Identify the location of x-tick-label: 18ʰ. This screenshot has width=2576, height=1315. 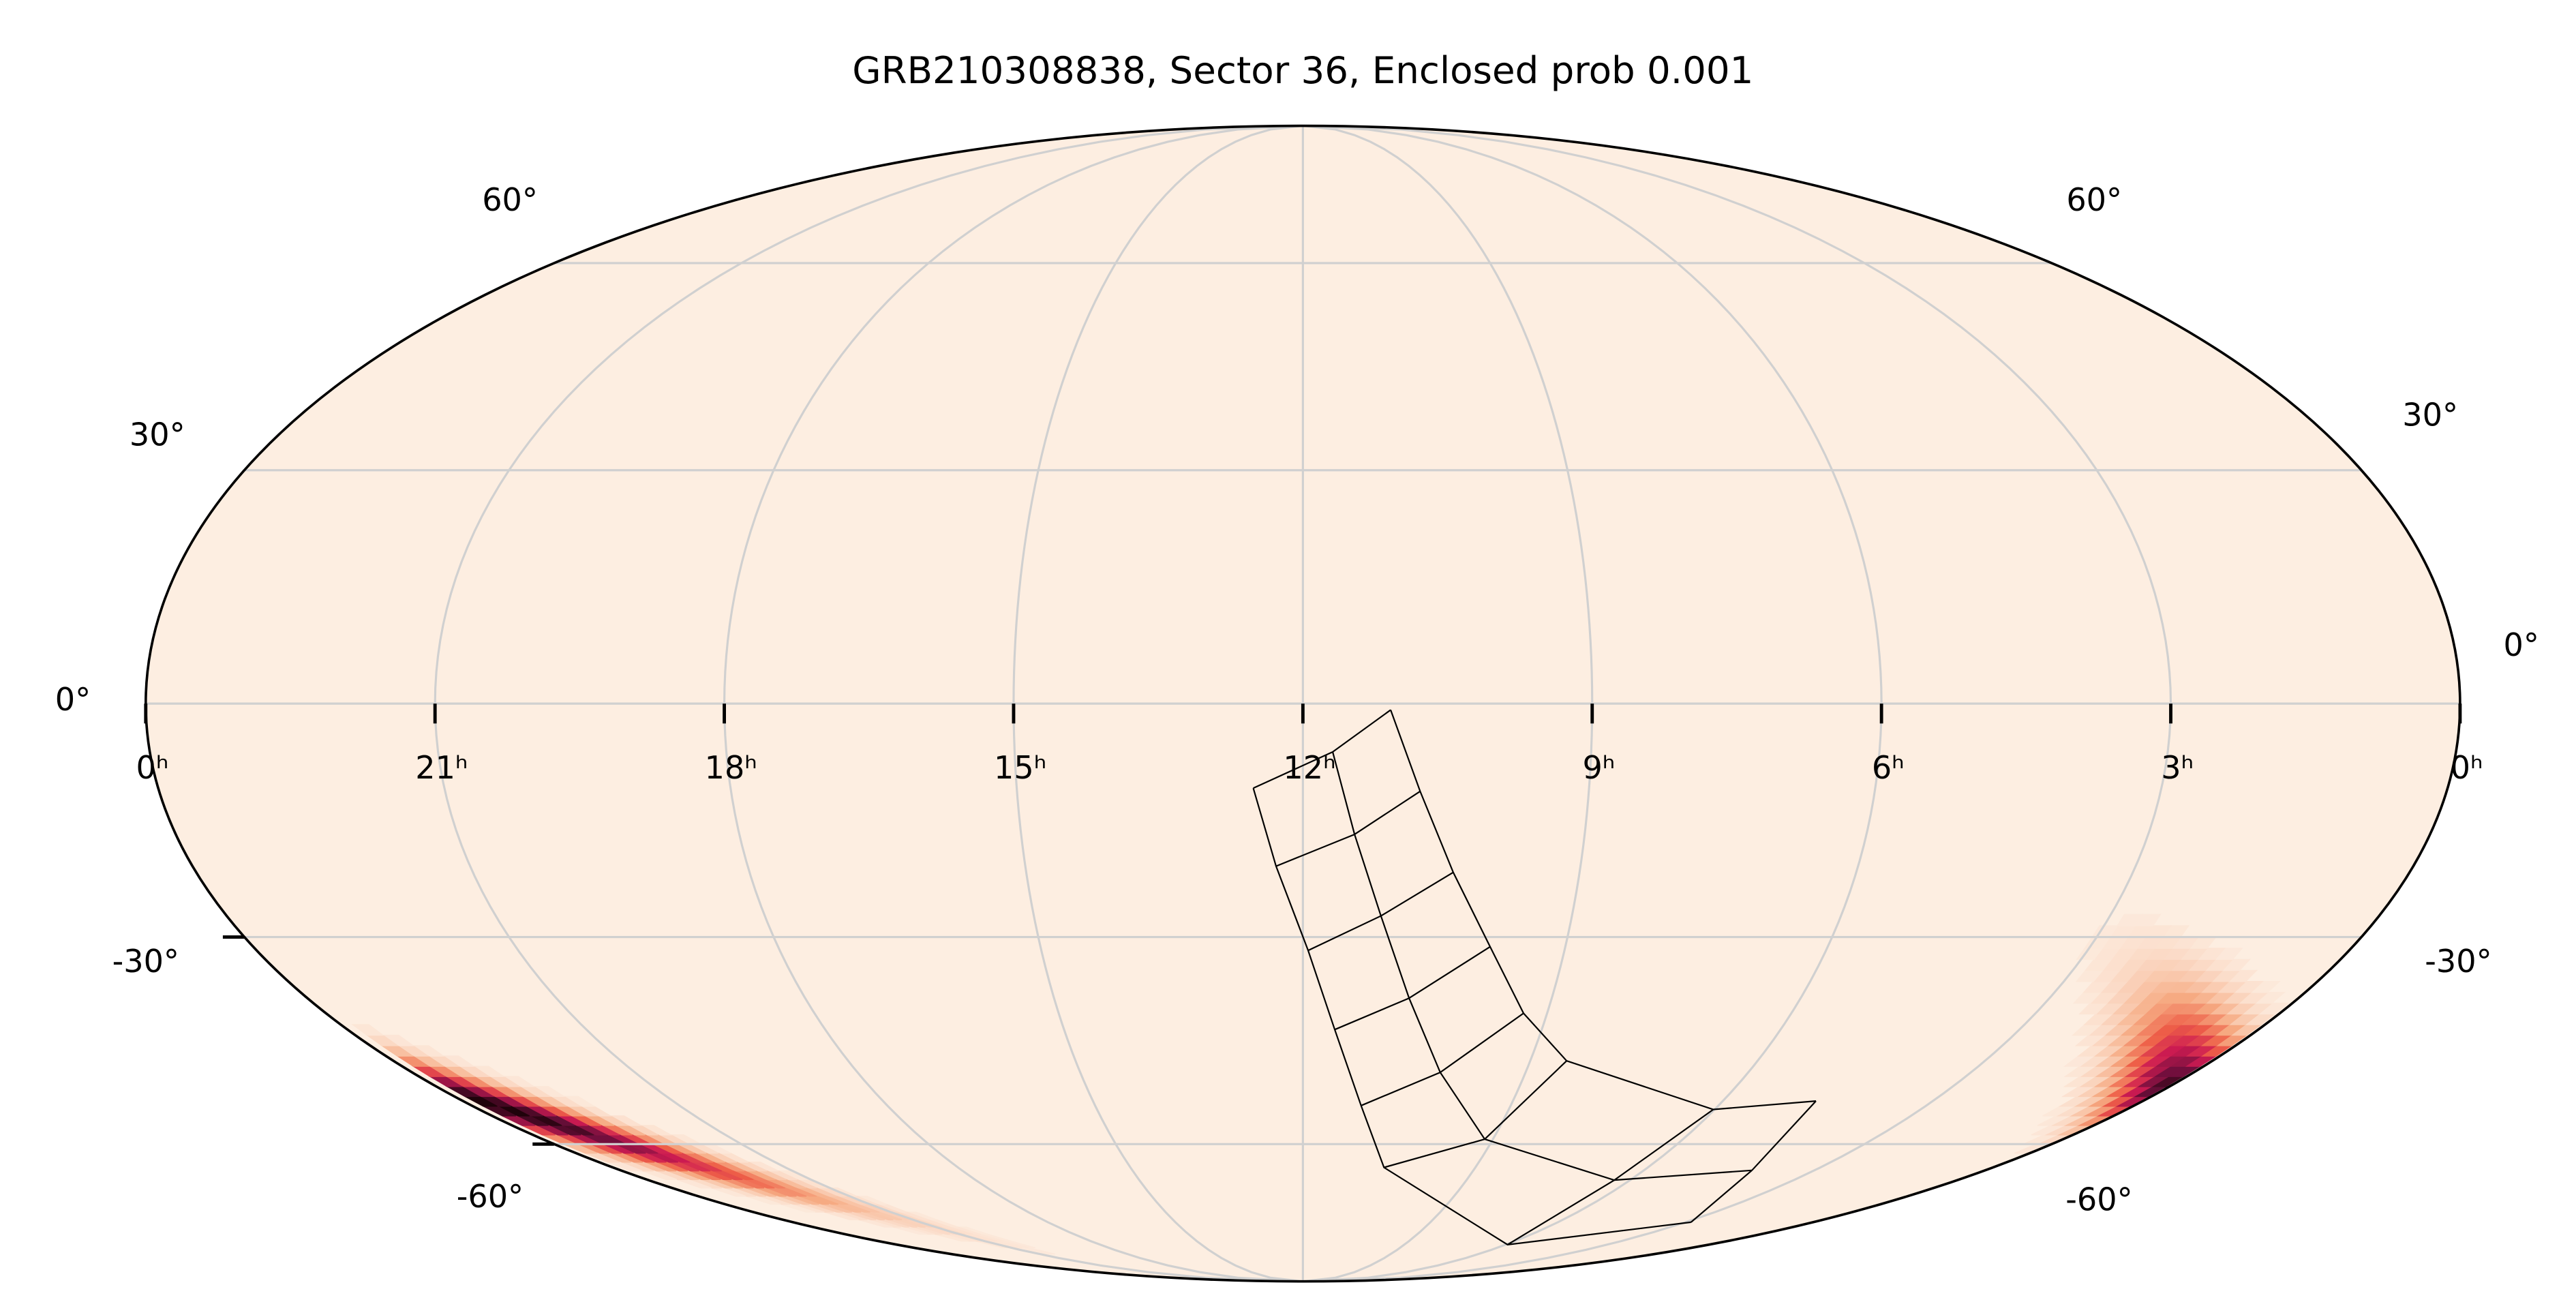
(731, 767).